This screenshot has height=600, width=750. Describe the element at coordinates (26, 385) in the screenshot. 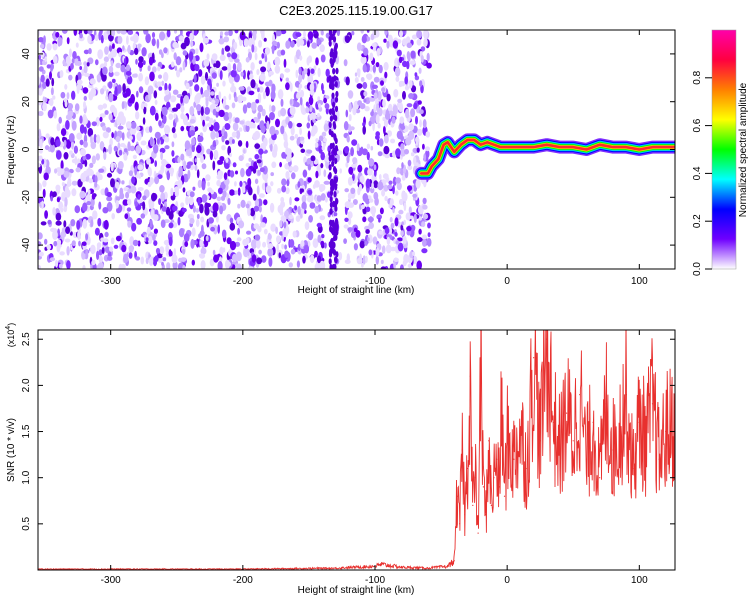

I see `y-tick-label: 2.0` at that location.